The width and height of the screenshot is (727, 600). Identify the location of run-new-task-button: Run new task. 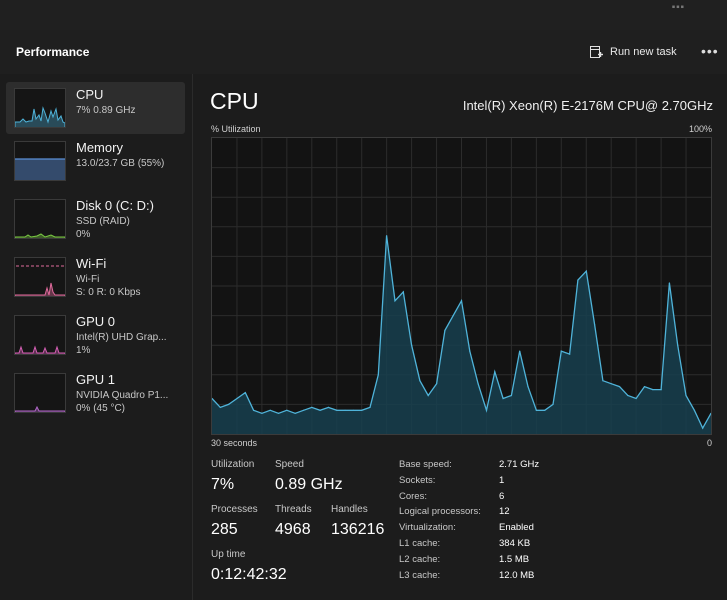
(633, 52).